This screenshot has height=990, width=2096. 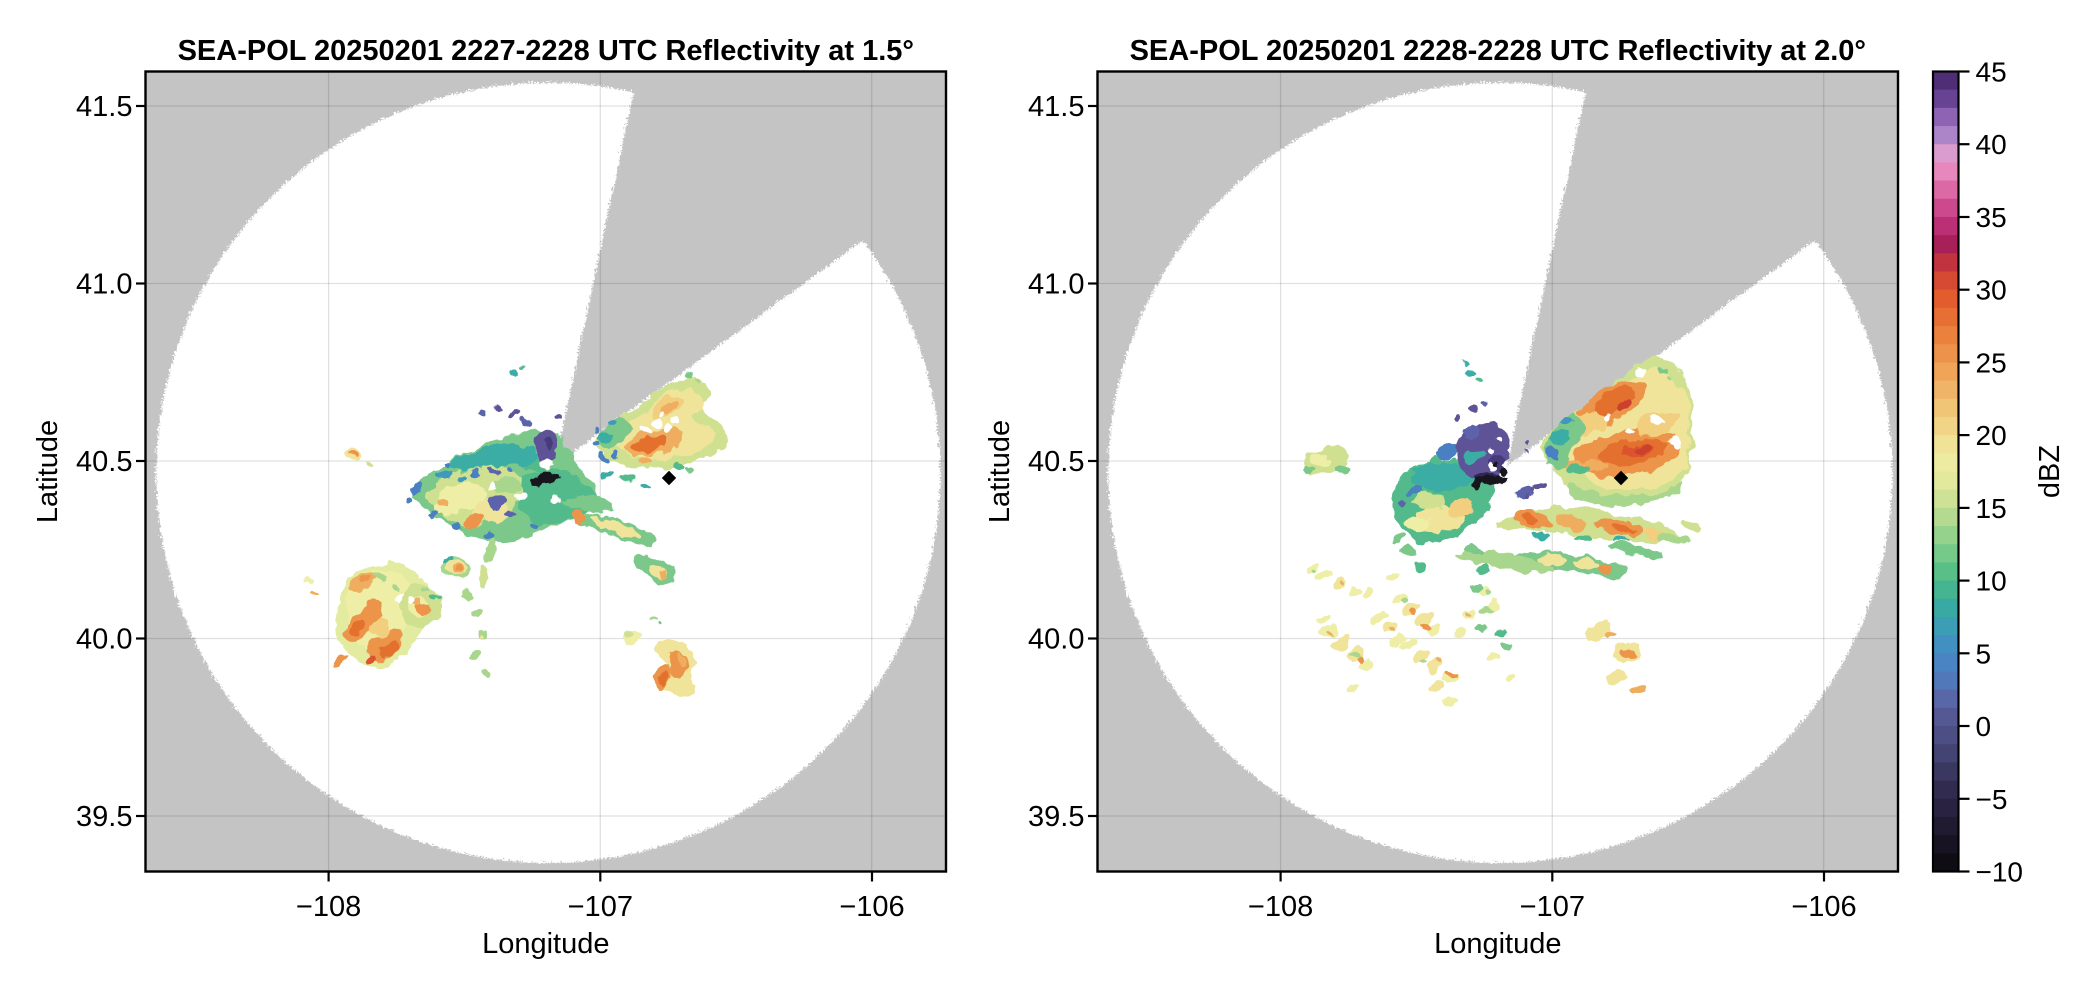 I want to click on svg-text: dBZ, so click(x=2050, y=471).